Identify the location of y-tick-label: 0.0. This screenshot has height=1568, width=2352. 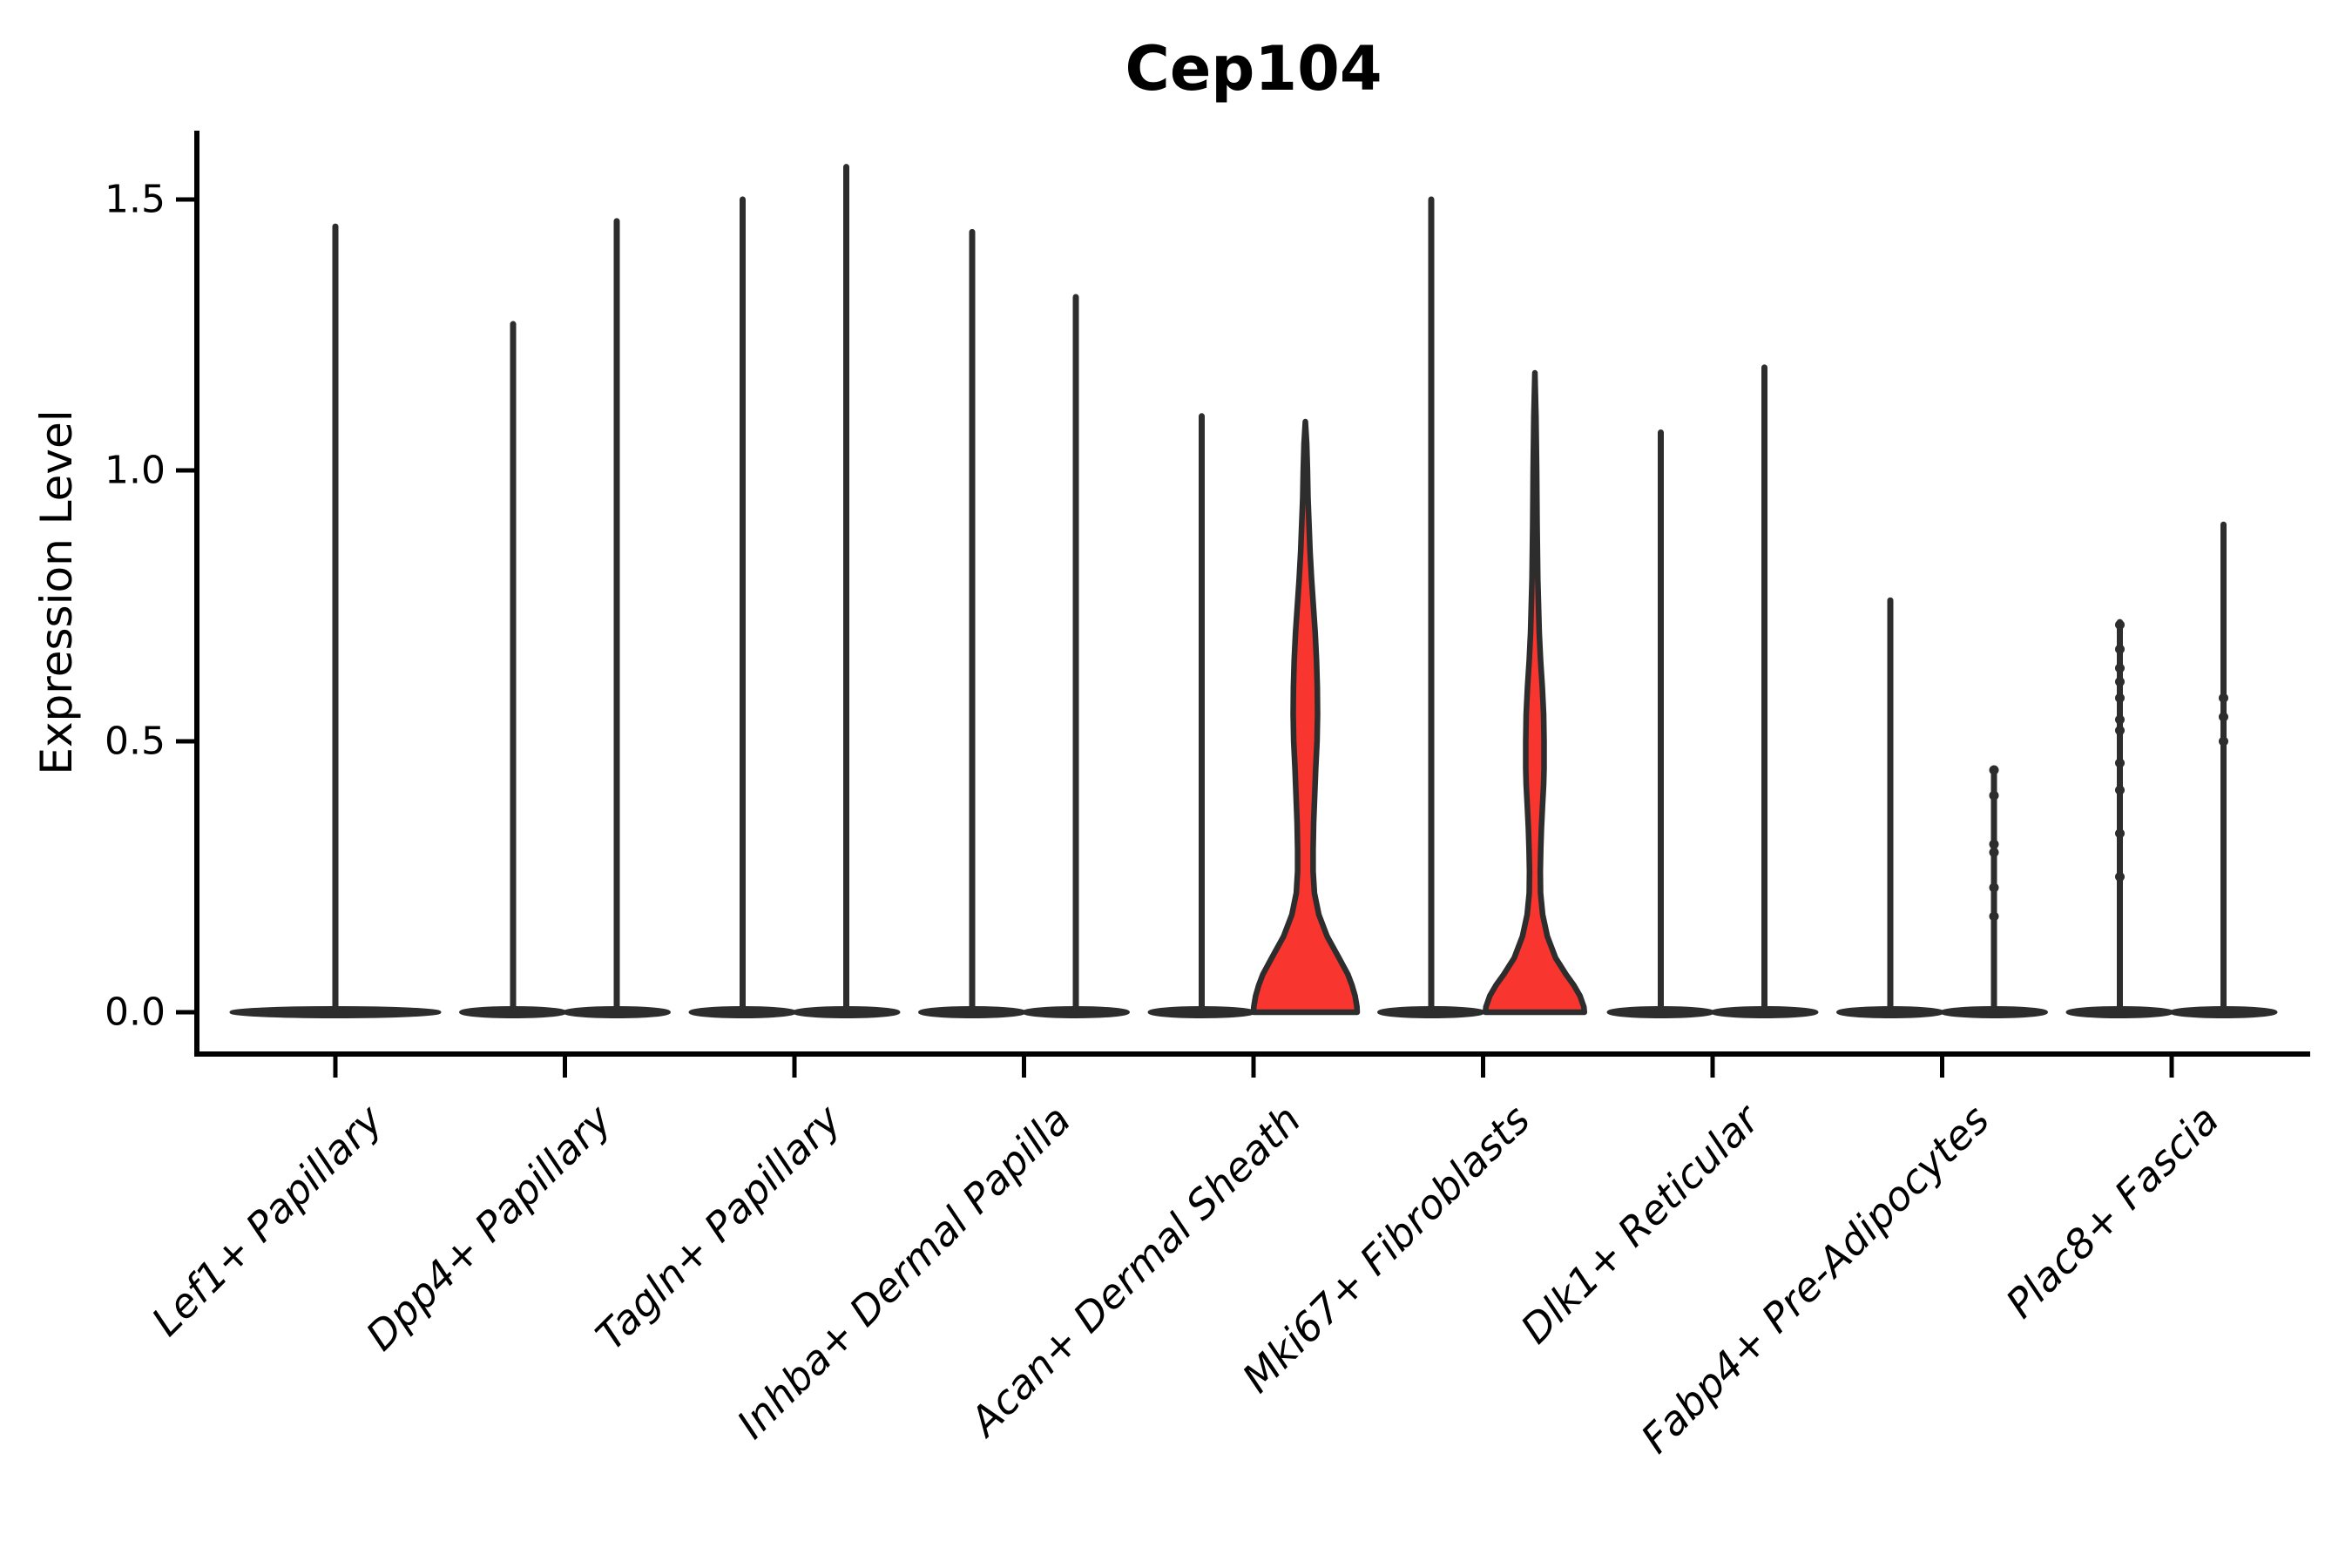
(135, 1013).